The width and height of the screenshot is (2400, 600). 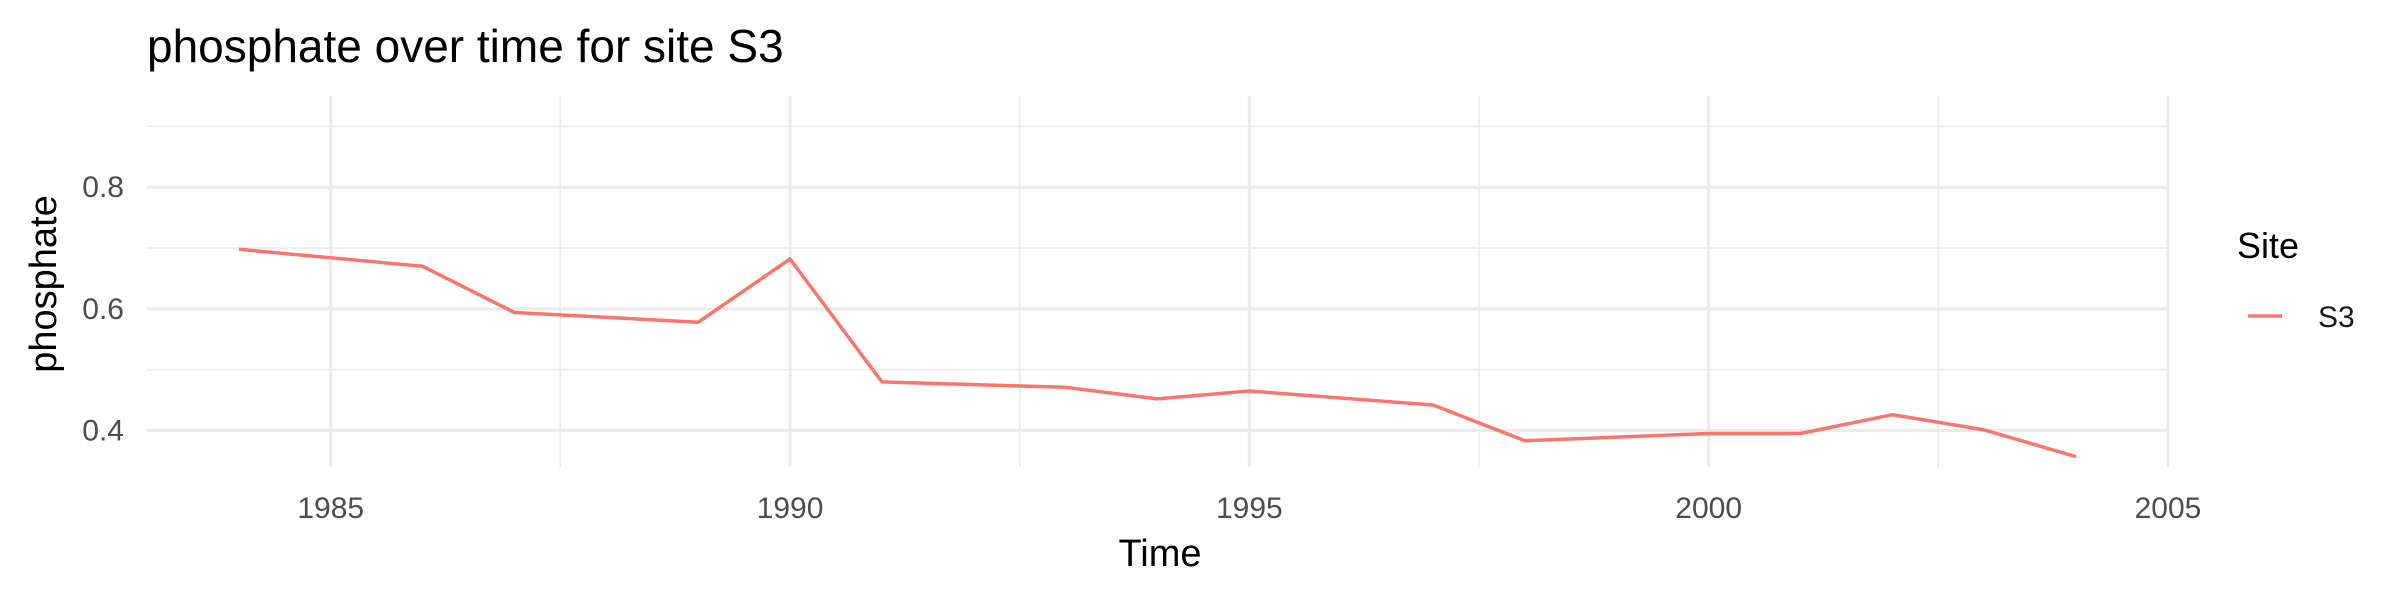 I want to click on x-tick-label: 1990, so click(x=790, y=508).